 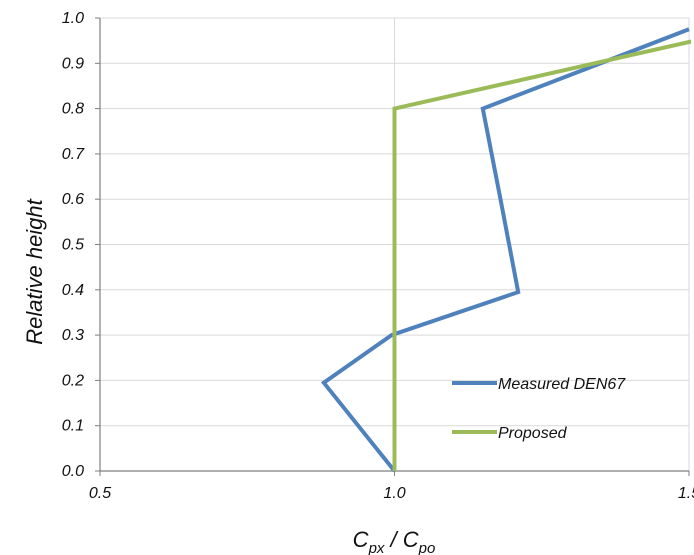 What do you see at coordinates (361, 539) in the screenshot?
I see `x-axis-title-base: C` at bounding box center [361, 539].